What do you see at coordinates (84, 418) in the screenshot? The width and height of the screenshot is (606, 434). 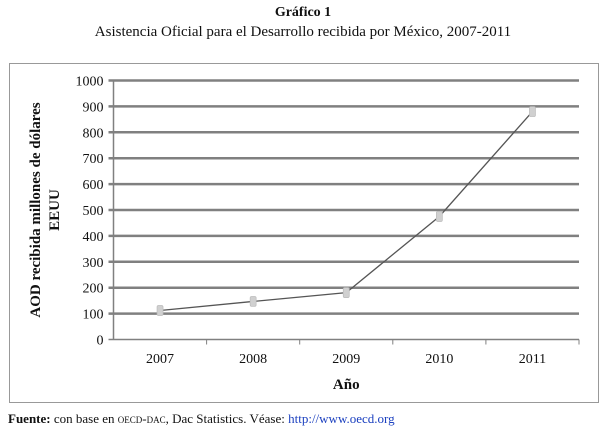 I see `source-text: con base en` at bounding box center [84, 418].